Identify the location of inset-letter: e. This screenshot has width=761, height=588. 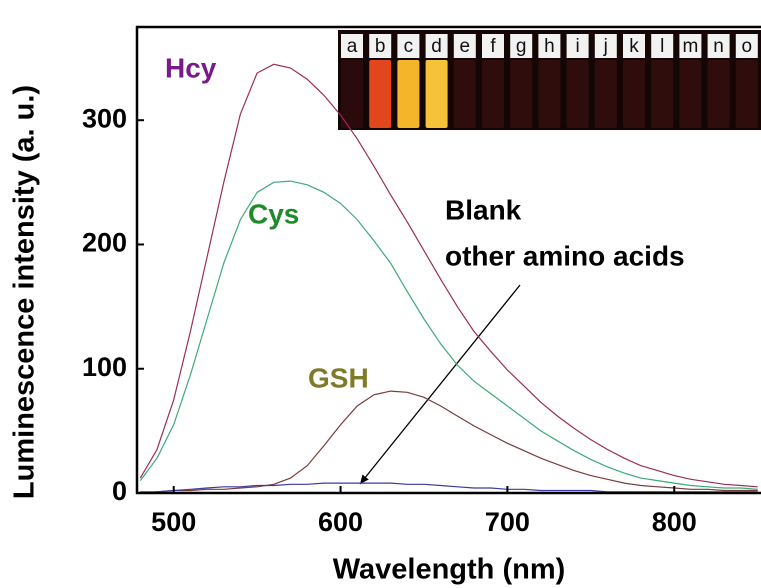
(465, 46).